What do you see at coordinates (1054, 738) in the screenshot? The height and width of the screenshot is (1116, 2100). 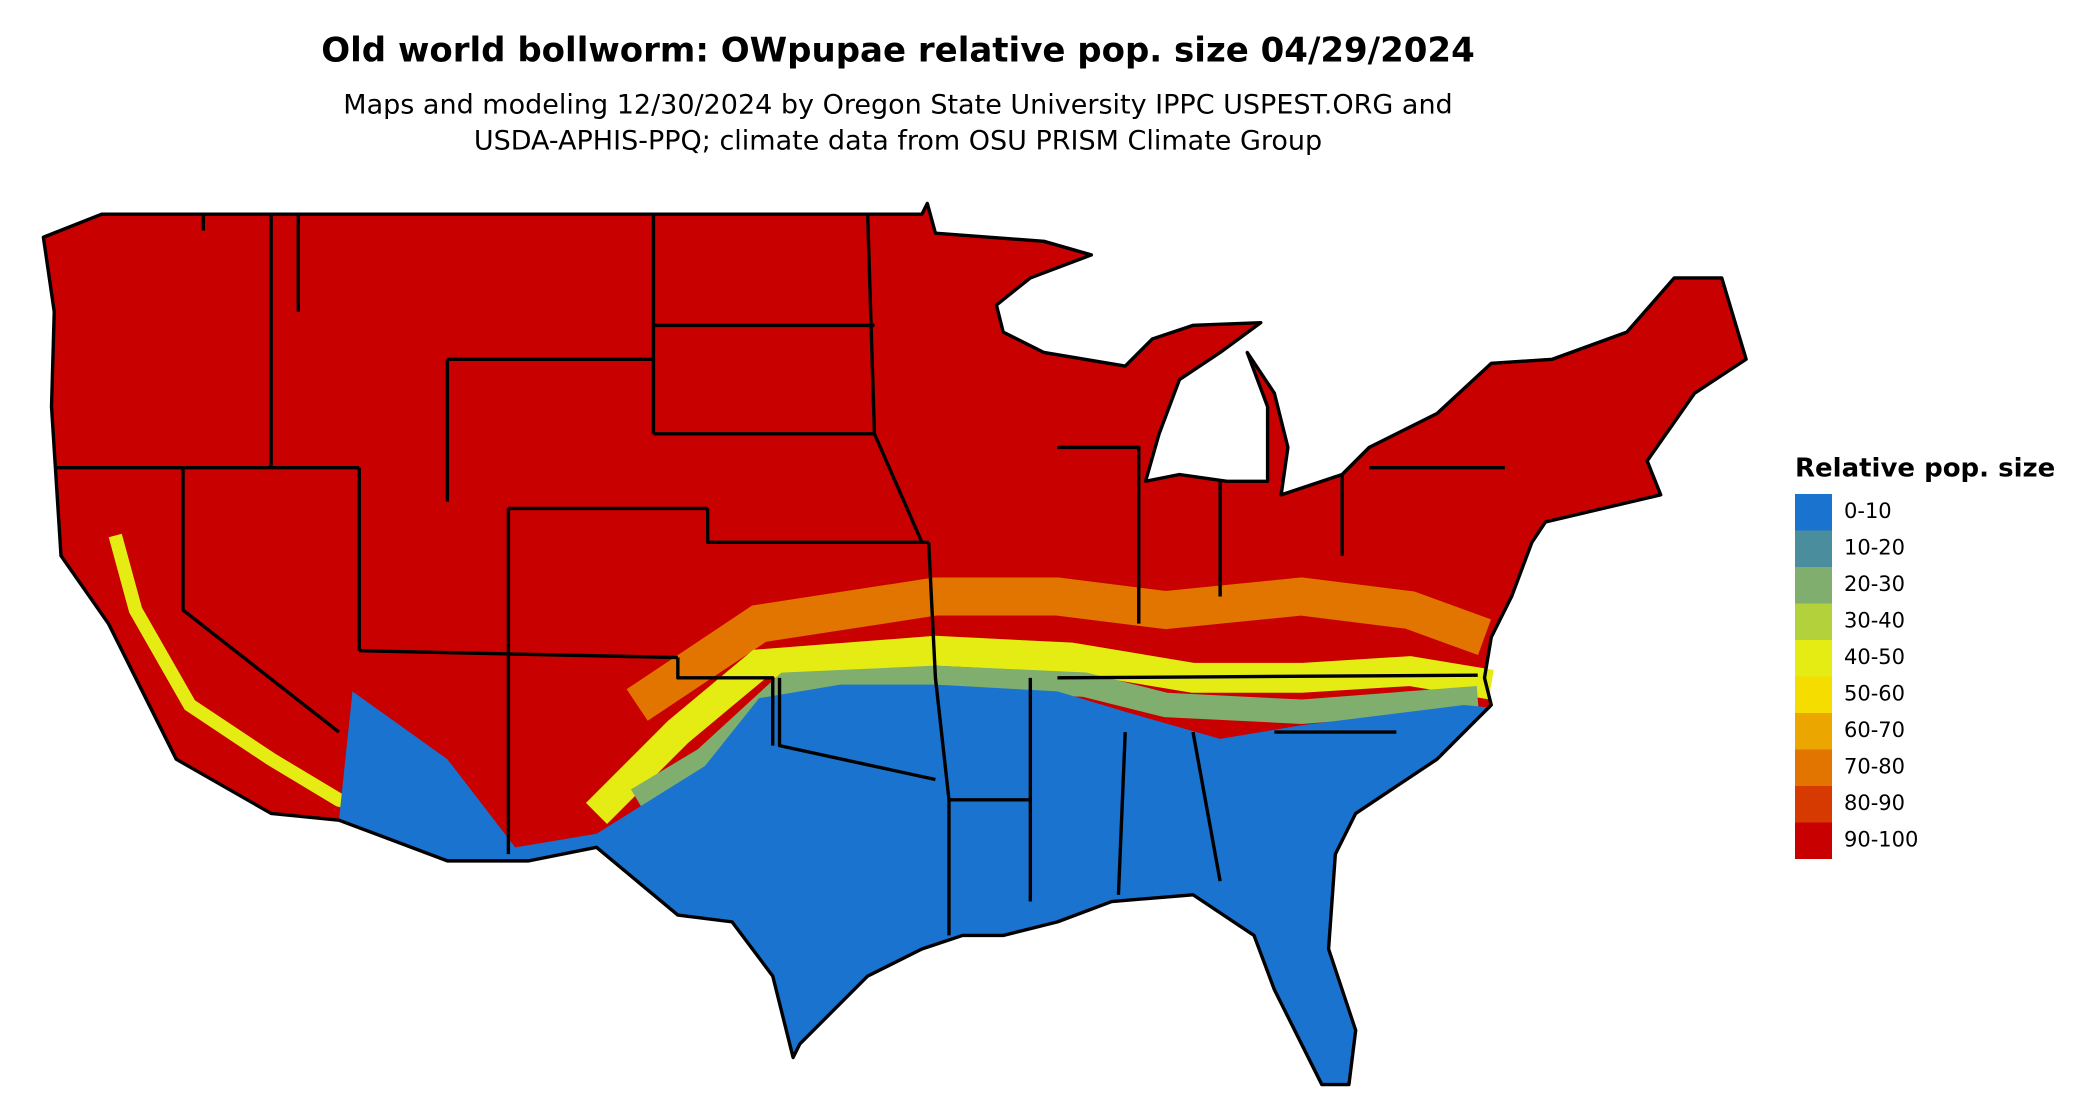 I see `band-green` at bounding box center [1054, 738].